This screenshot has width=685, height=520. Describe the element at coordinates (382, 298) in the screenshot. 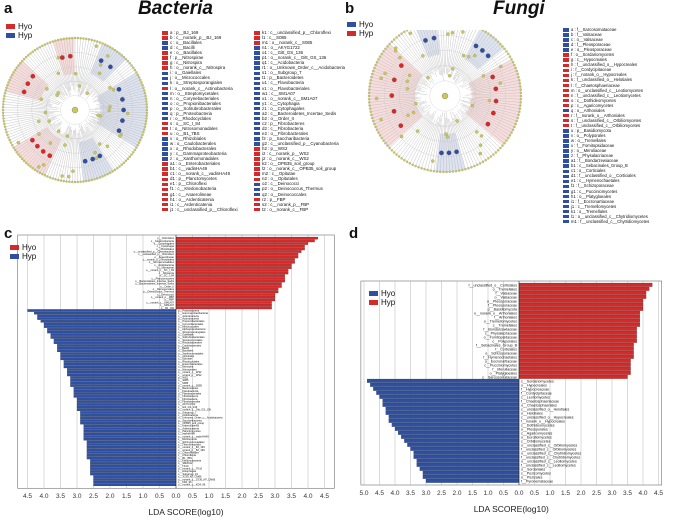

I see `panel-d-legend: Hyo Hyp` at that location.